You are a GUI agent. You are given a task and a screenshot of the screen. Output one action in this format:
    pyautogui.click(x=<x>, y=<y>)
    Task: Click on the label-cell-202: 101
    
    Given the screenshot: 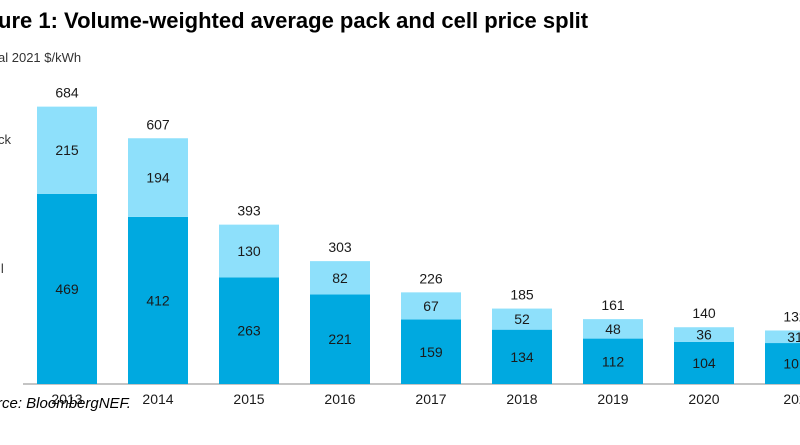 What is the action you would take?
    pyautogui.click(x=791, y=364)
    